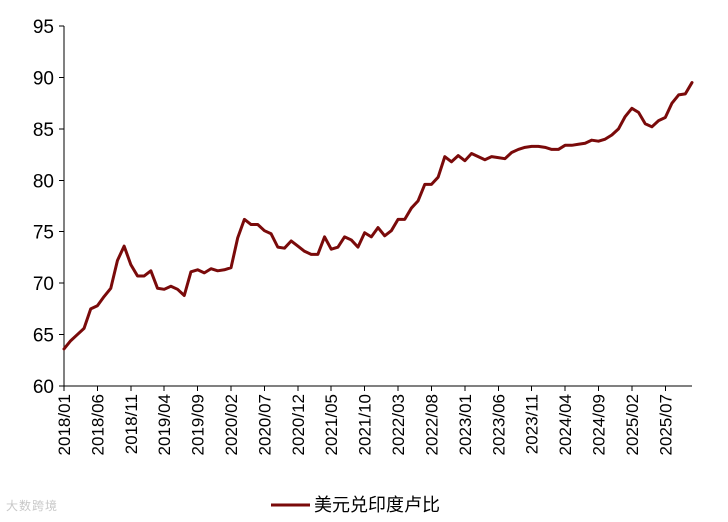 This screenshot has width=728, height=522. I want to click on x-tick-label: 2023/01, so click(465, 424).